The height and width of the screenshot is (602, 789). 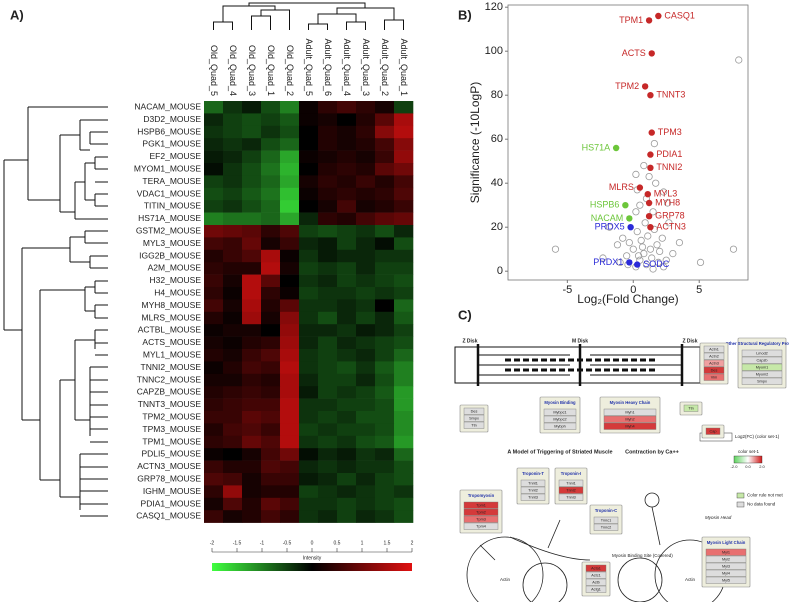 I want to click on column-label: Old_Quad_4, so click(x=233, y=70).